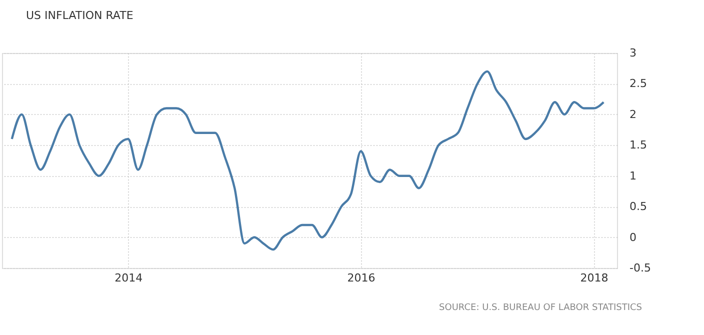 This screenshot has width=704, height=335. Describe the element at coordinates (594, 278) in the screenshot. I see `x-tick-label: 2018` at that location.